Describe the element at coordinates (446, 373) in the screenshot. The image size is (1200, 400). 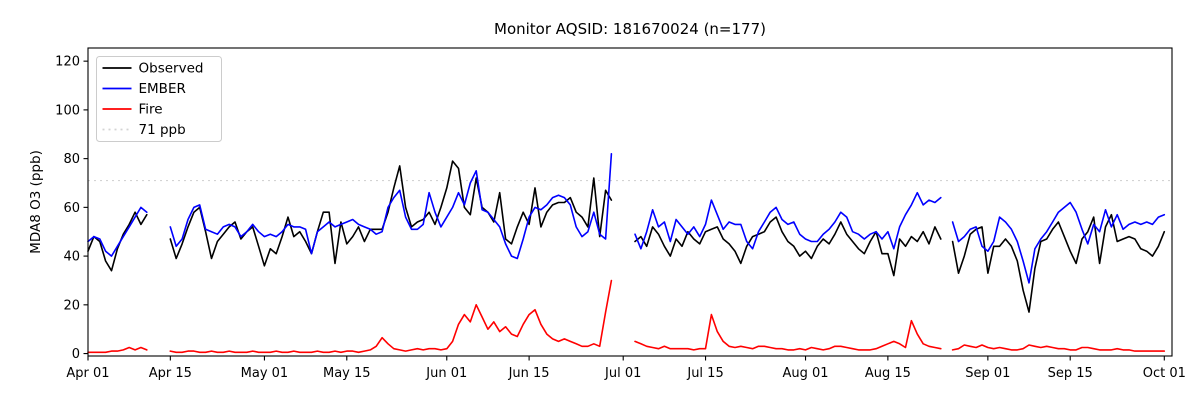
I see `x-tick-label: Jun 01` at that location.